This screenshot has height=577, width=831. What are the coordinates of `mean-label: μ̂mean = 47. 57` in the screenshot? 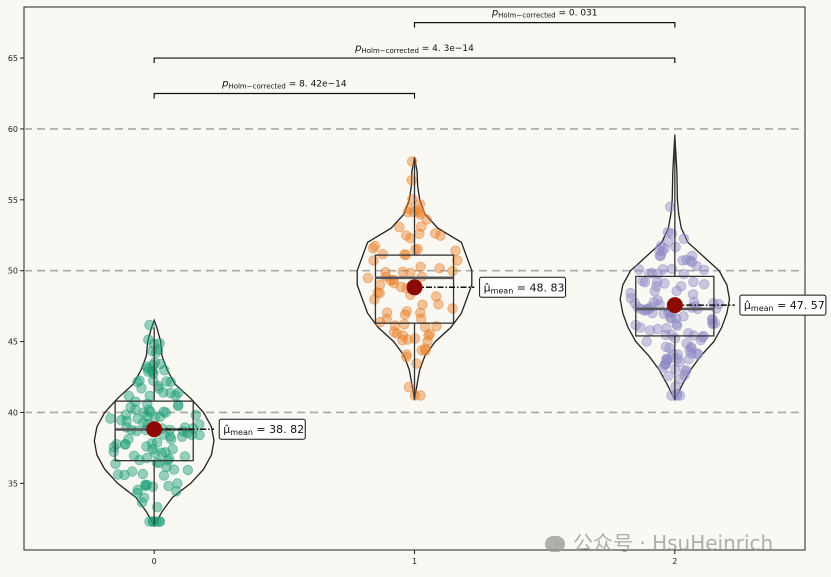 It's located at (784, 306).